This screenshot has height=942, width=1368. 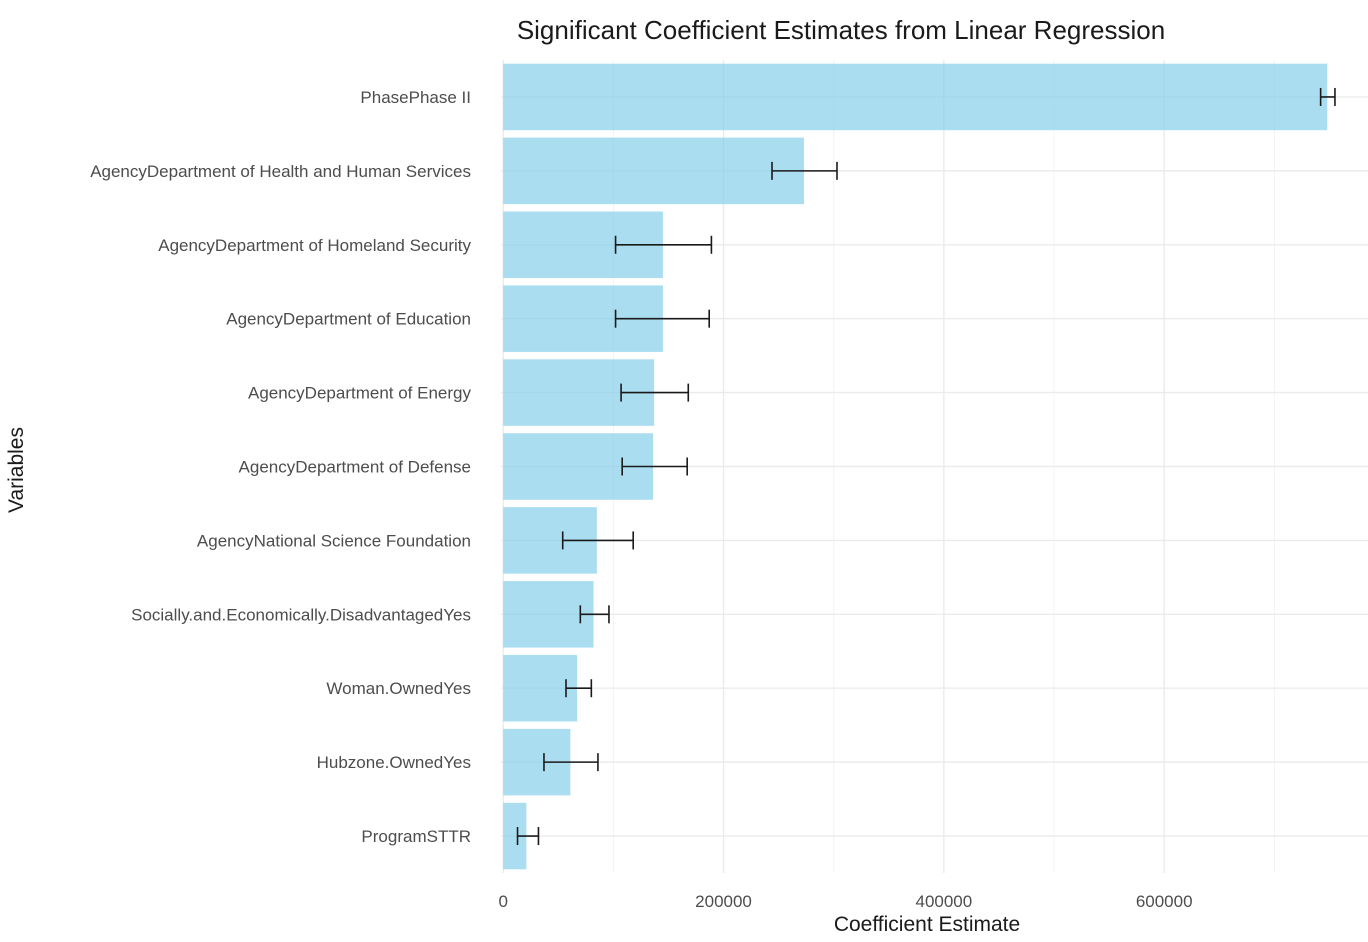 I want to click on category-label: AgencyDepartment of Defense, so click(x=355, y=467).